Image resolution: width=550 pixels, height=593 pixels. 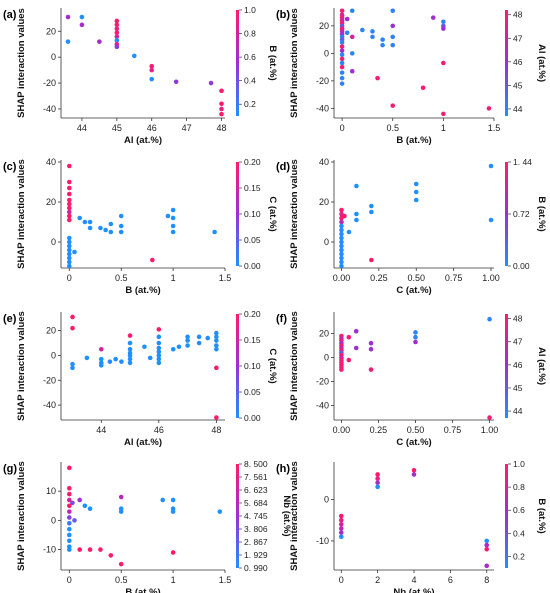 I want to click on colorbar-tick-label: 0.20, so click(x=252, y=162).